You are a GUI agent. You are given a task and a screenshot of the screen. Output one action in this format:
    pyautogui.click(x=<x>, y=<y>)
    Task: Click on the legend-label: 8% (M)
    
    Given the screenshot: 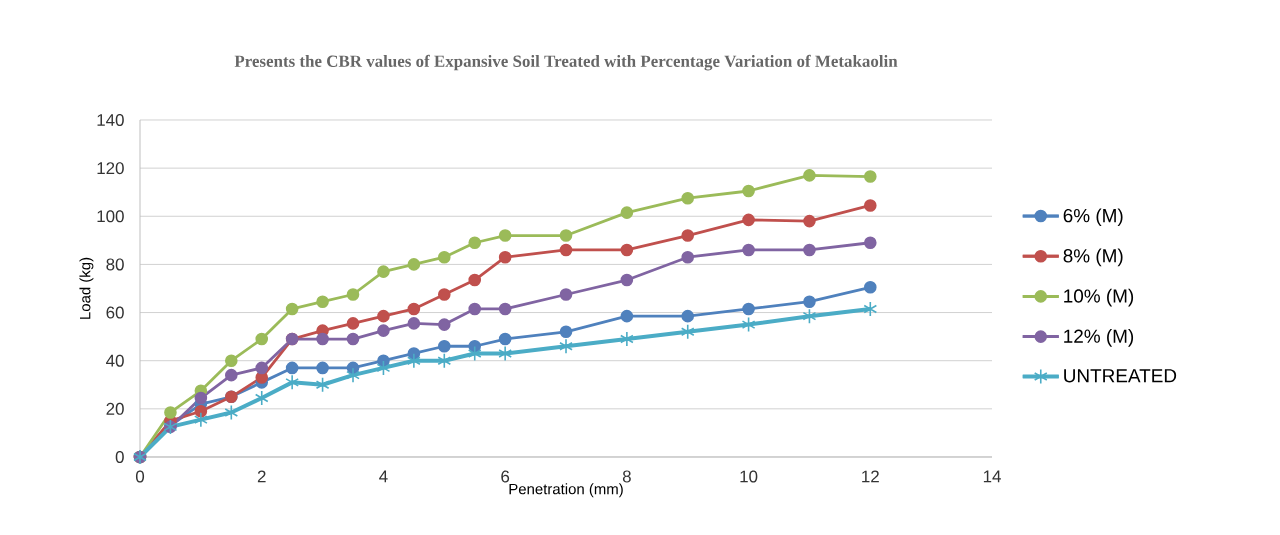 What is the action you would take?
    pyautogui.click(x=1093, y=257)
    